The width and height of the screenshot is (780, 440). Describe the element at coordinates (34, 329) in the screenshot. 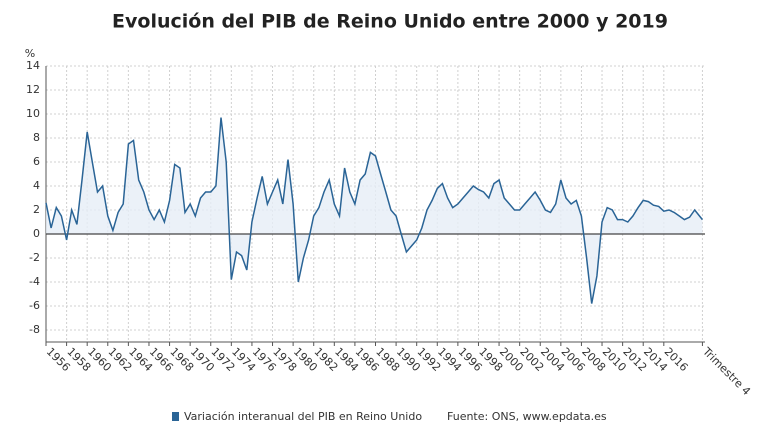

I see `y-tick-label: -8` at that location.